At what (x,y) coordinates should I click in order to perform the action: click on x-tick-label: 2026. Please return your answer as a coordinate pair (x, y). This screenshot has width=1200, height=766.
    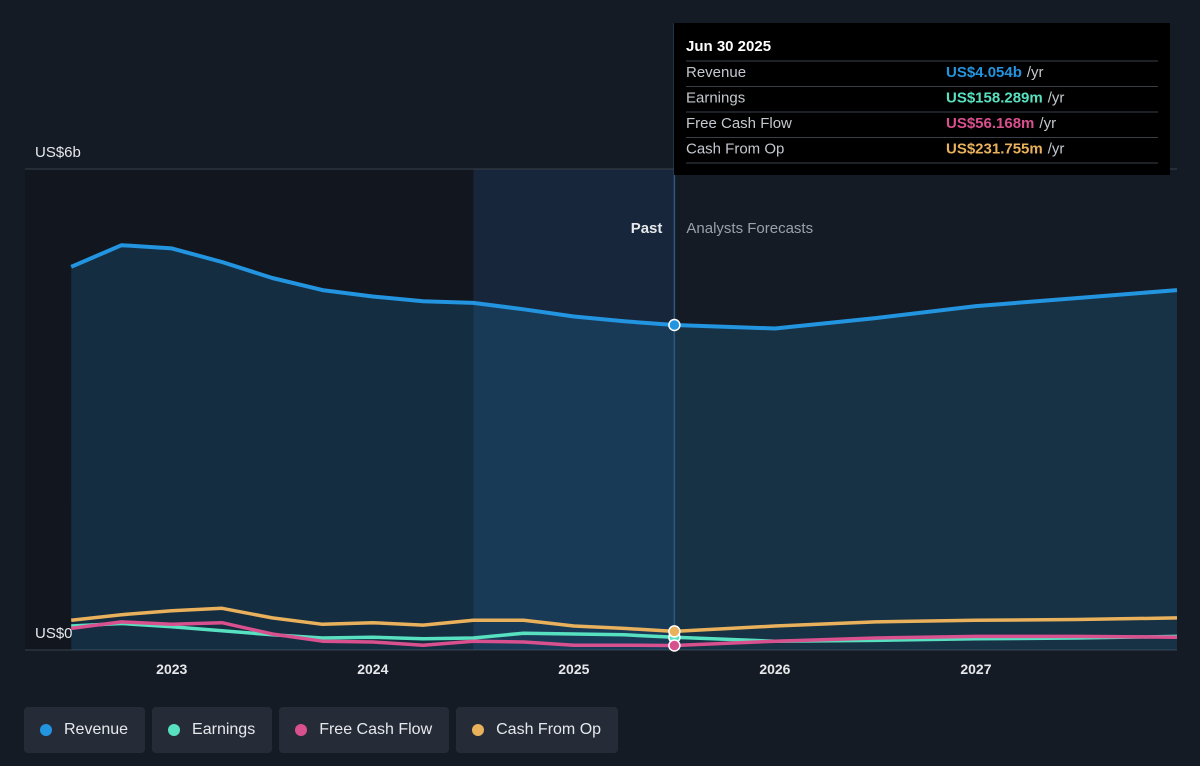
    Looking at the image, I should click on (774, 669).